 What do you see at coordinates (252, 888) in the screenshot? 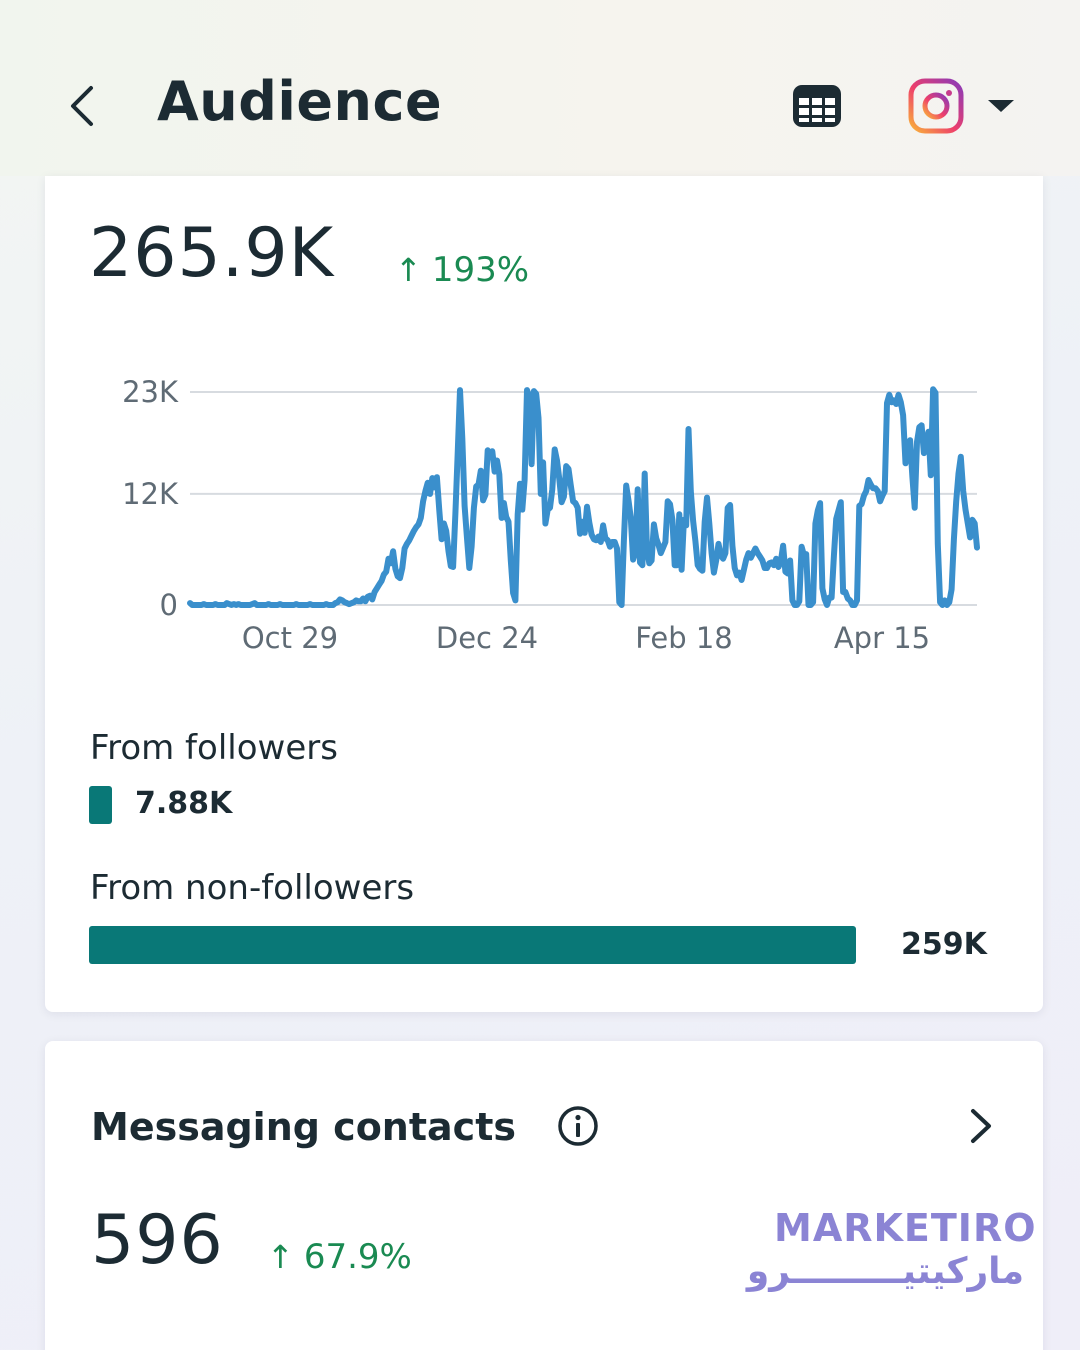
I see `non-followers-label: From non-followers` at bounding box center [252, 888].